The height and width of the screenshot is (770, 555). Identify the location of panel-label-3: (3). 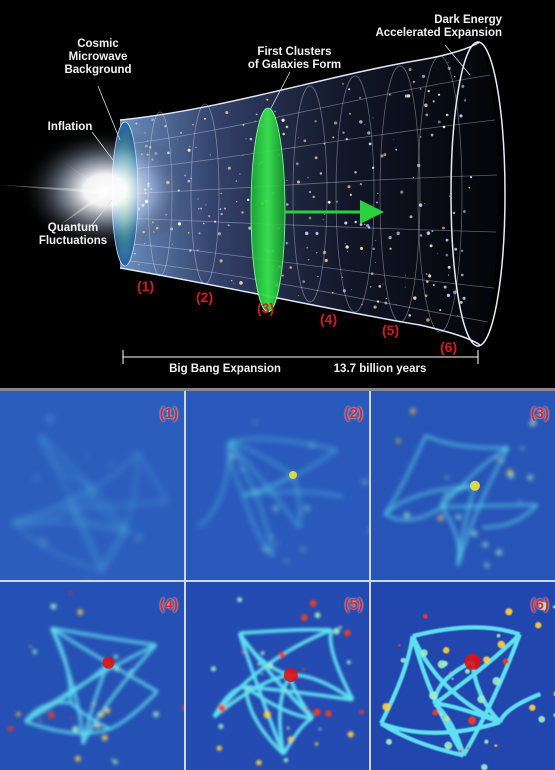
(539, 413).